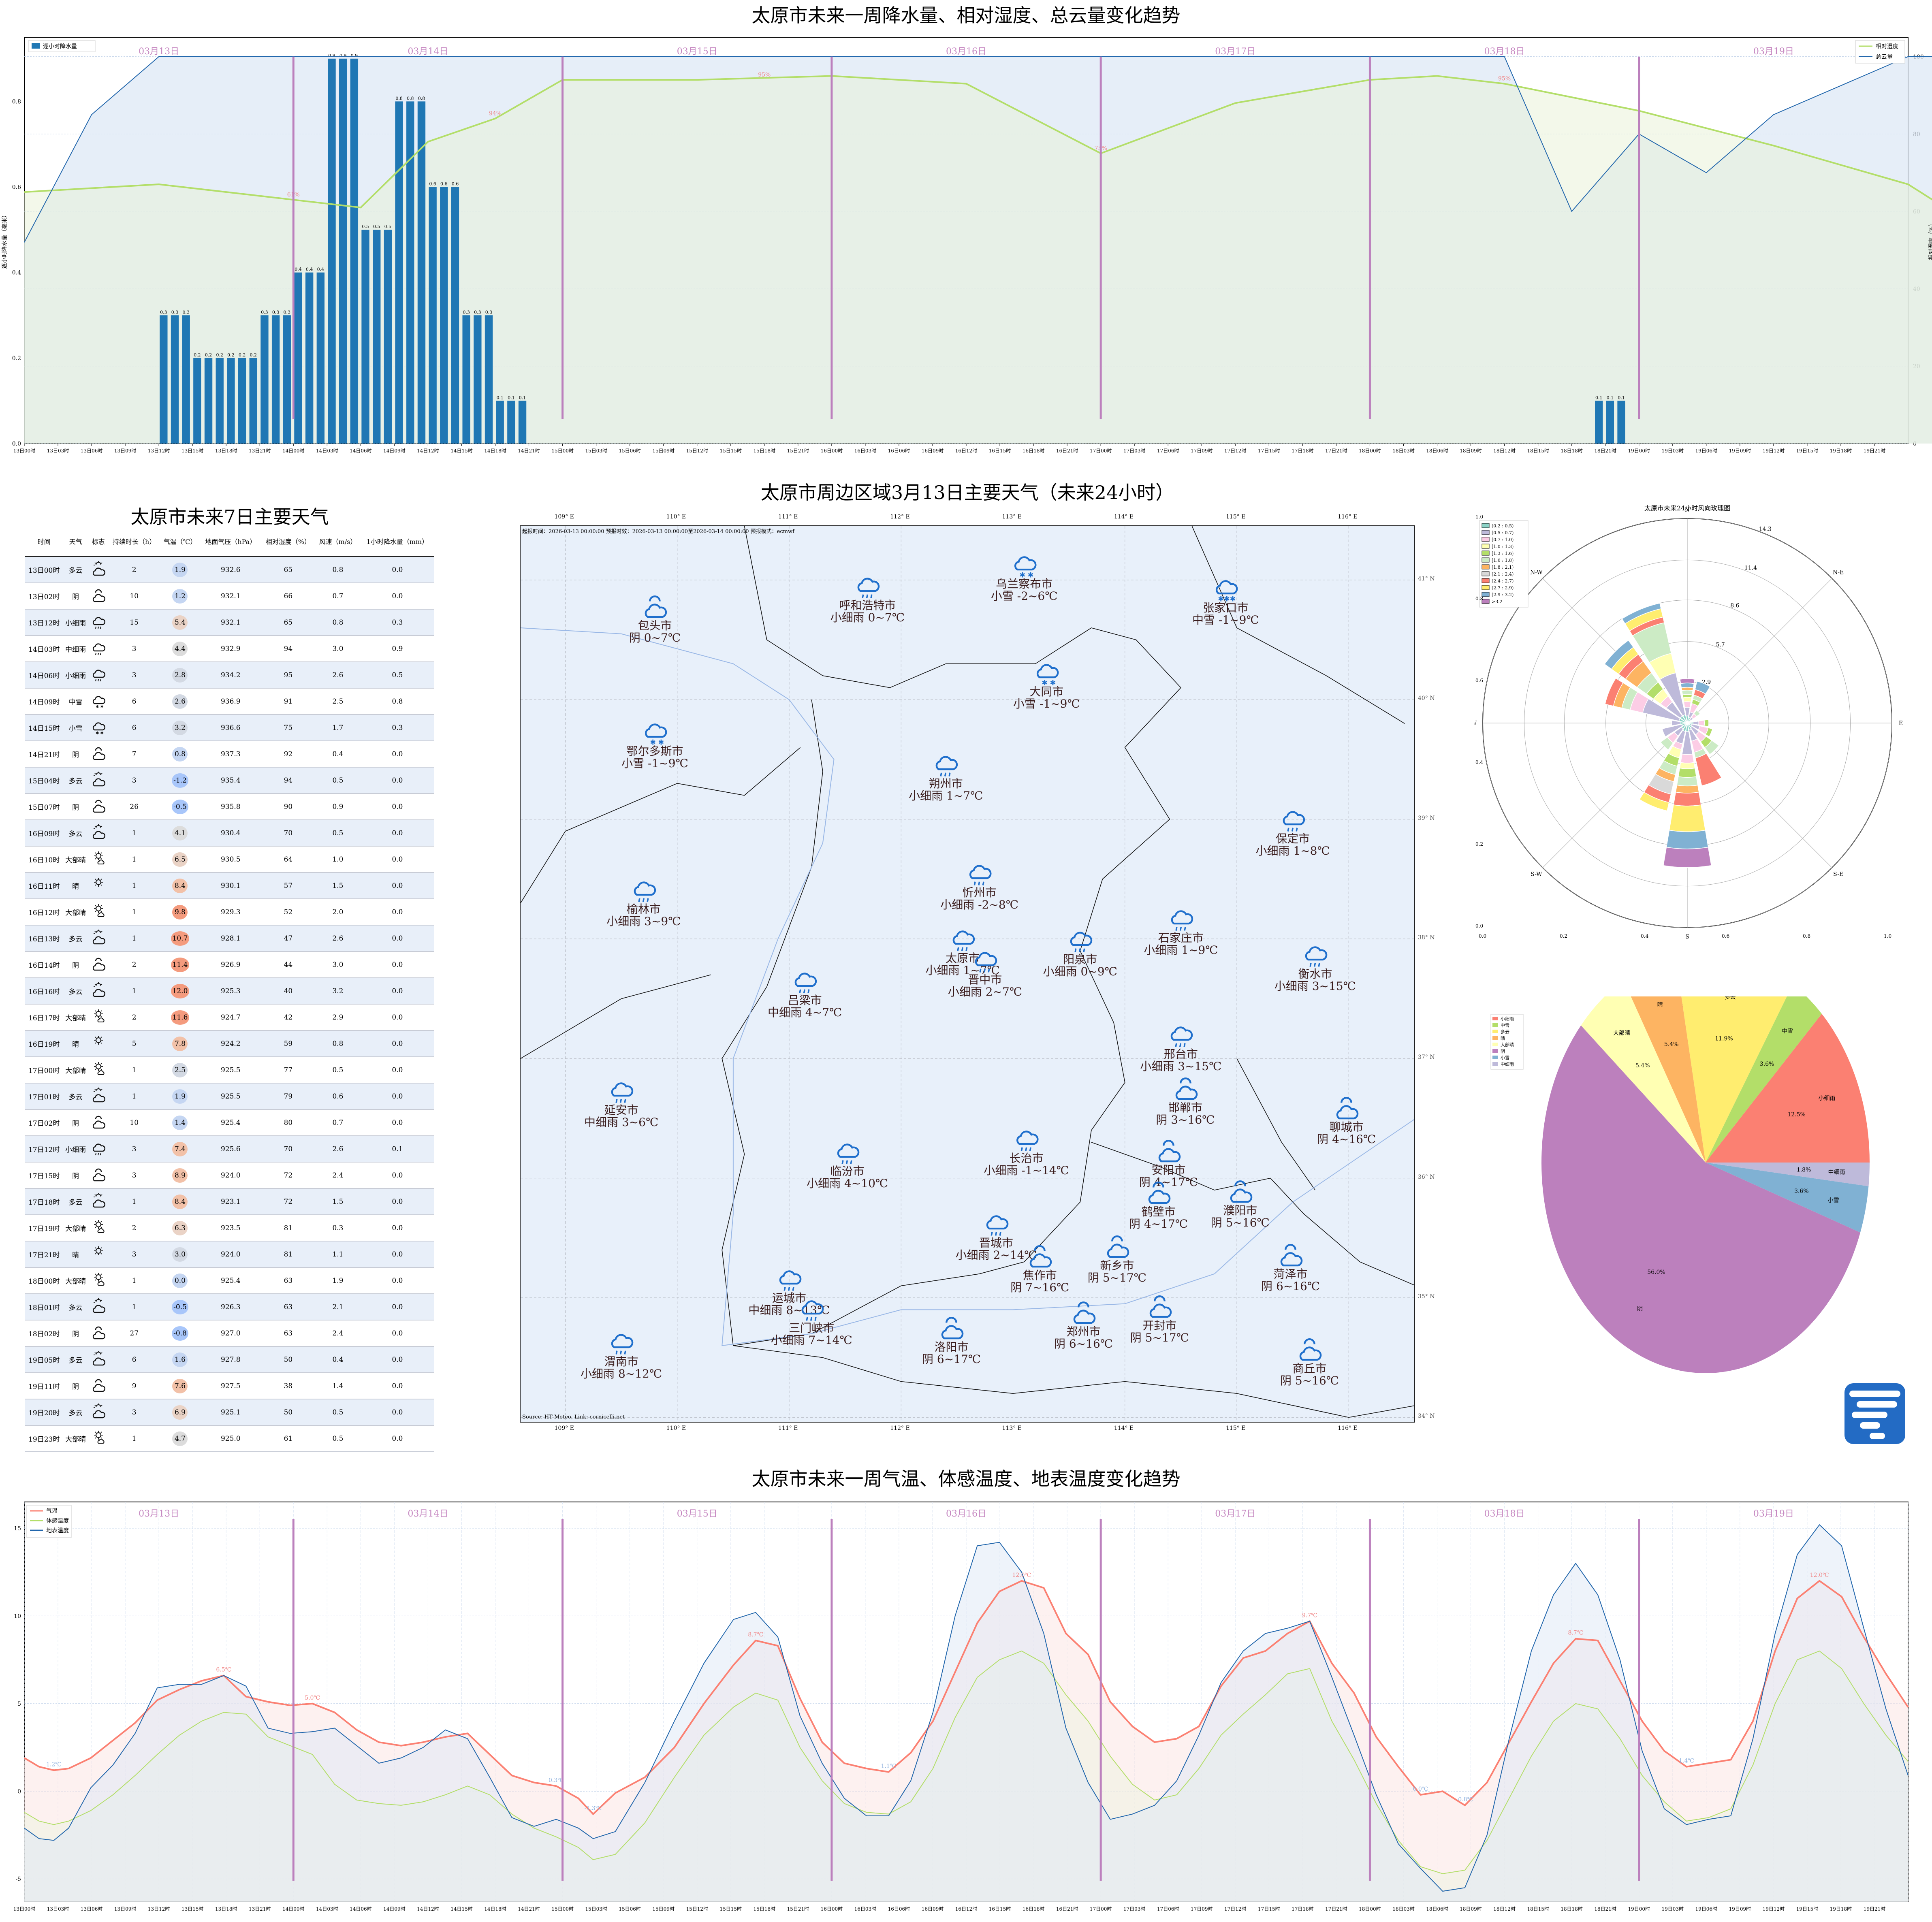 The width and height of the screenshot is (1932, 1922). I want to click on map-city-marker: 忻州市 小细雨 -2~8℃, so click(979, 885).